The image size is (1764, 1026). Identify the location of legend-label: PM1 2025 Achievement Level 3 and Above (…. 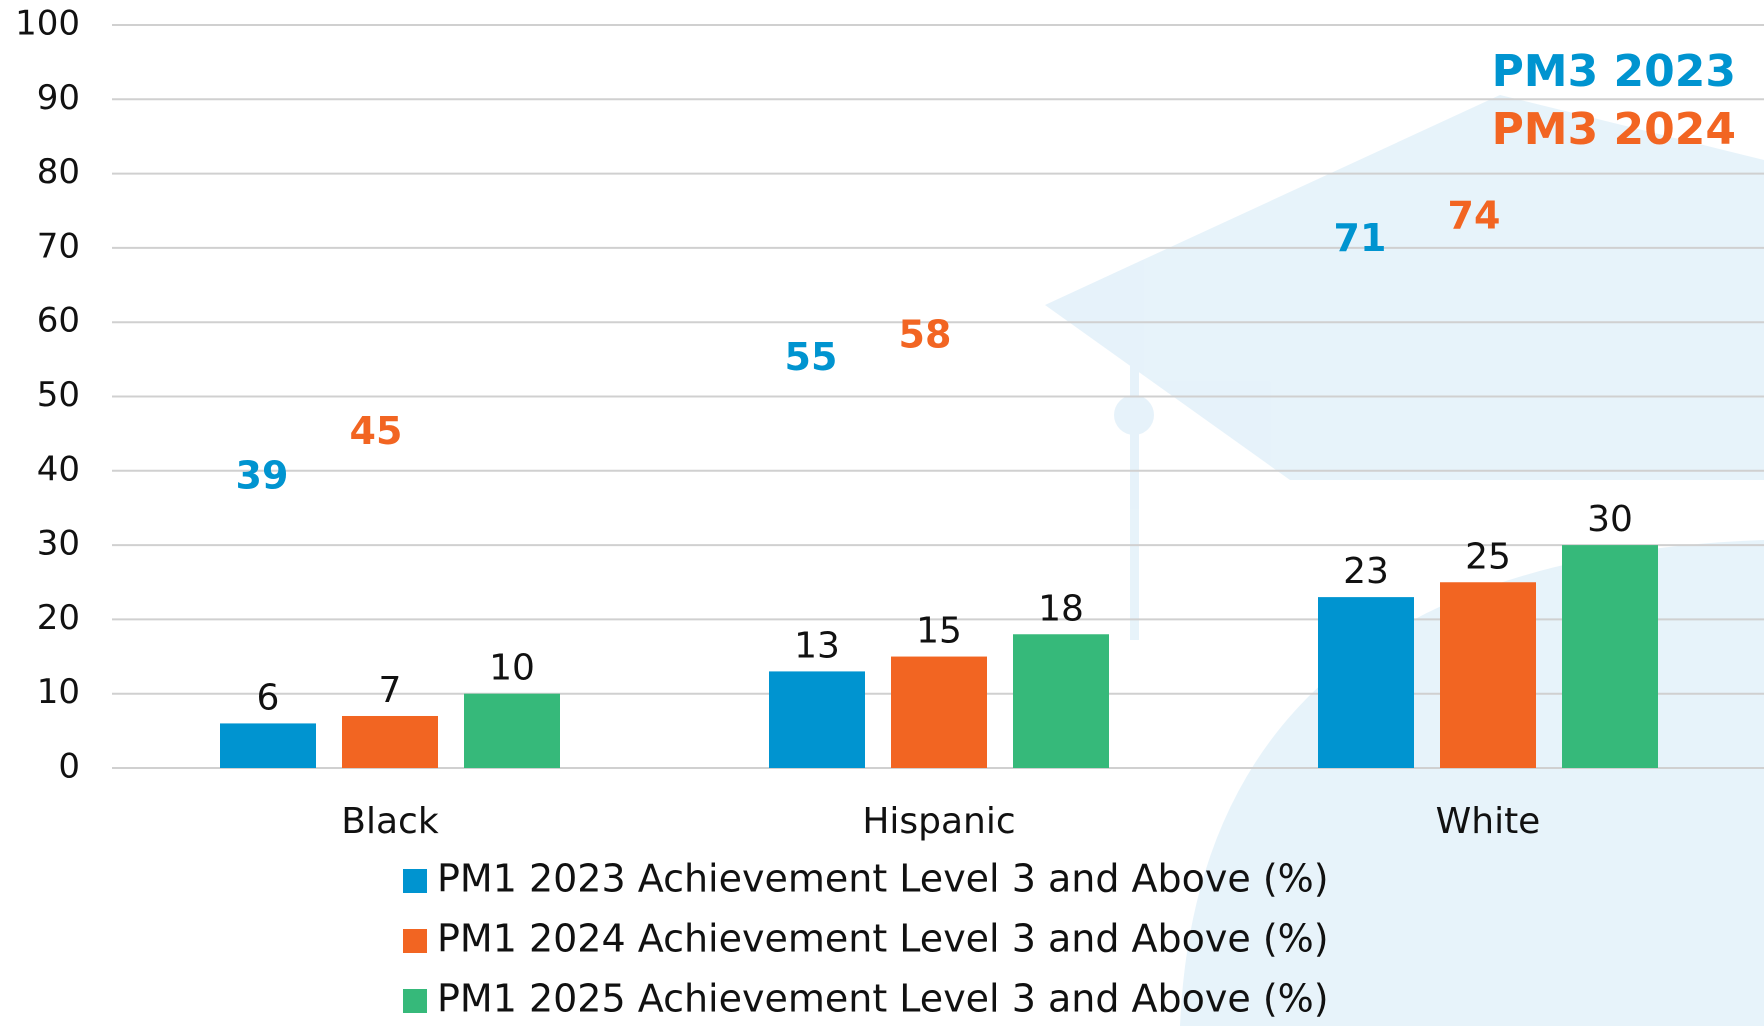
(883, 999).